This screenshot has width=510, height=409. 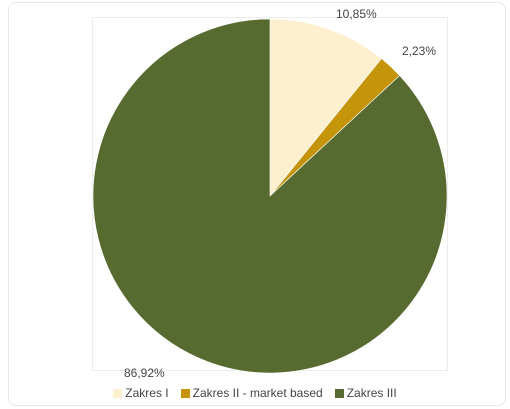 I want to click on legend-item-2: Zakres II - market based, so click(x=251, y=393).